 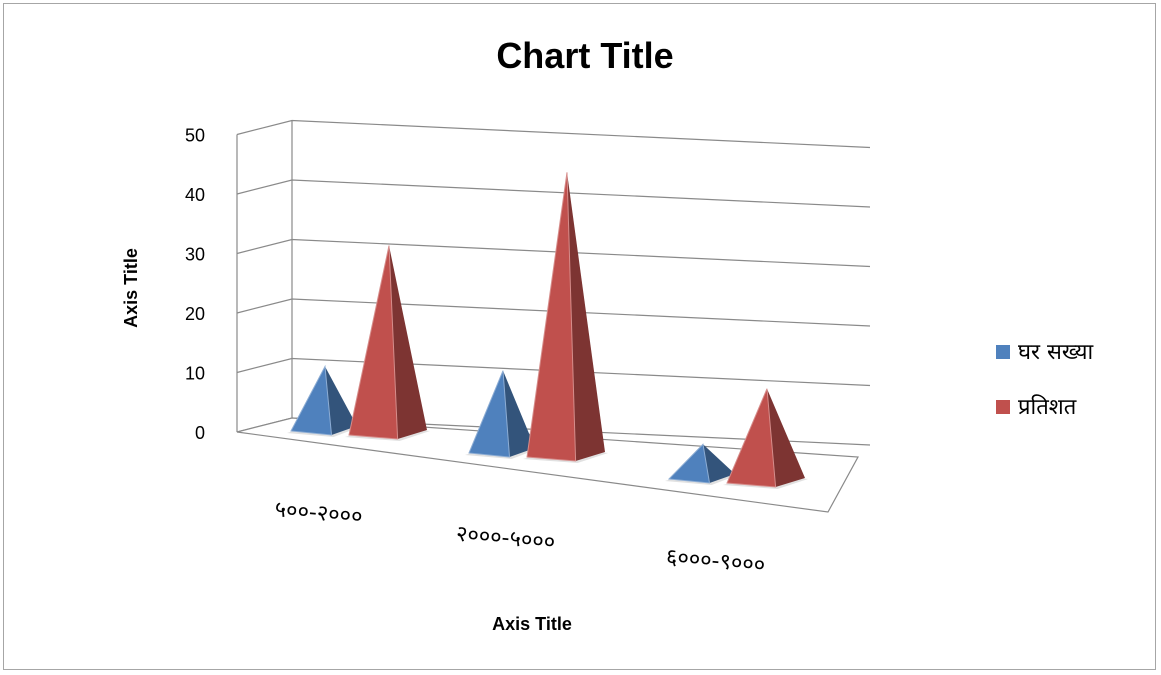 I want to click on y-tick-label: 50, so click(x=195, y=136).